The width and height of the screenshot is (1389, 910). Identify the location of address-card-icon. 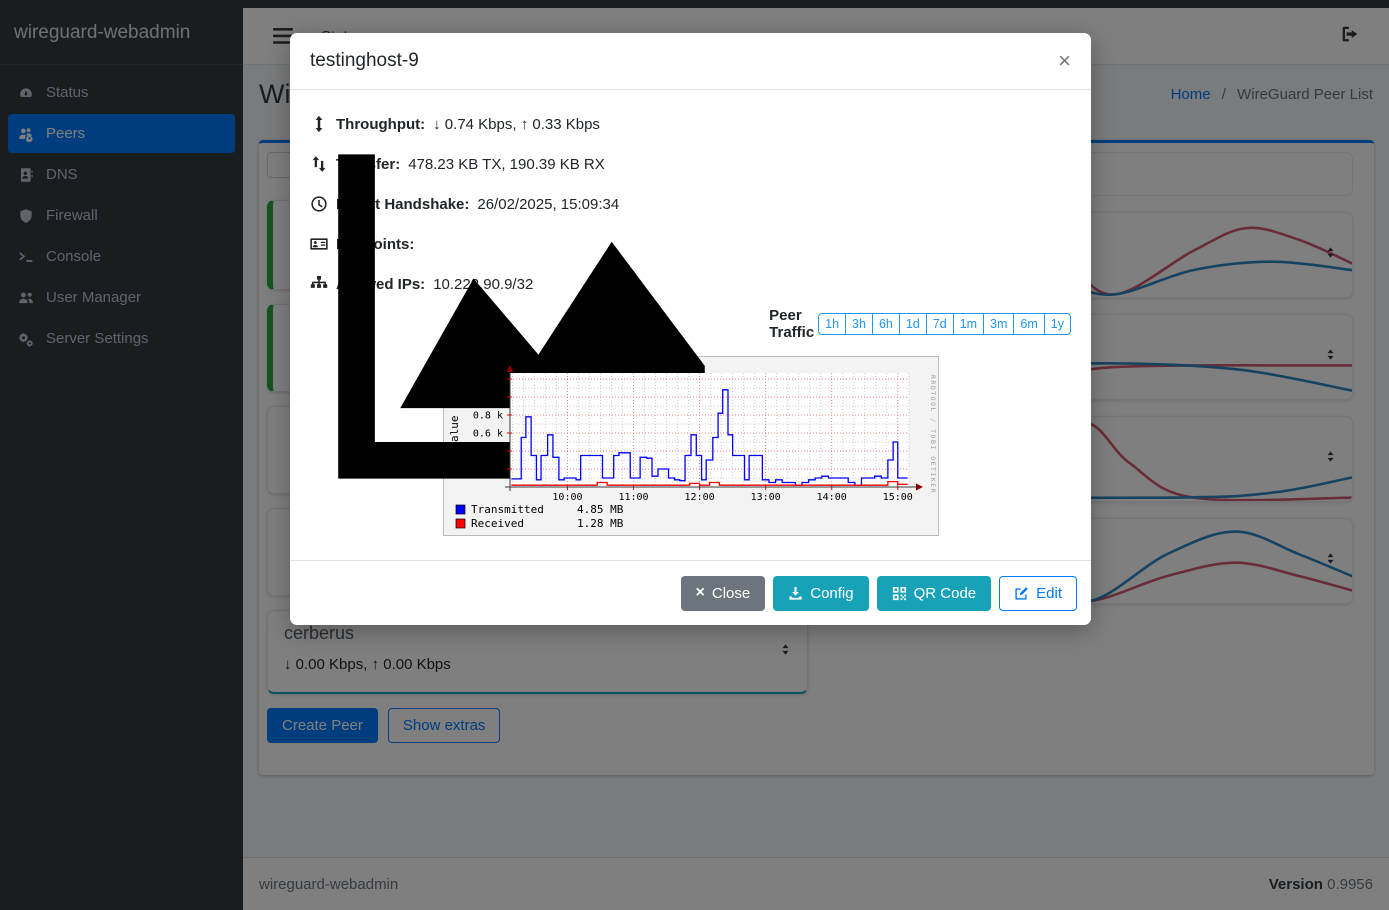
(319, 244).